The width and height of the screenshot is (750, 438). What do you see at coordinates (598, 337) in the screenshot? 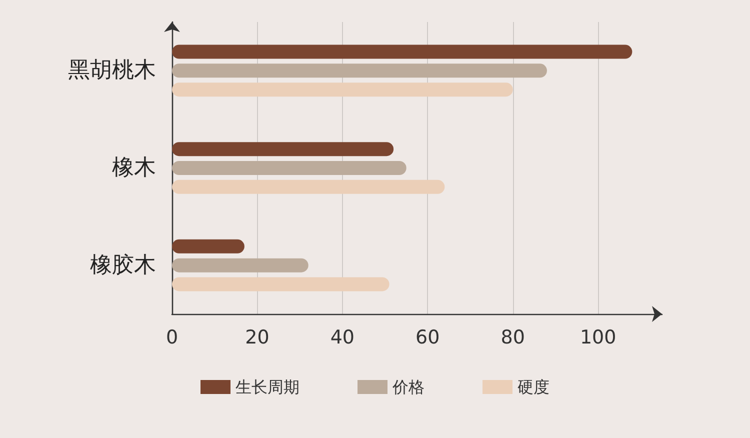
I see `x-tick-label: 100` at bounding box center [598, 337].